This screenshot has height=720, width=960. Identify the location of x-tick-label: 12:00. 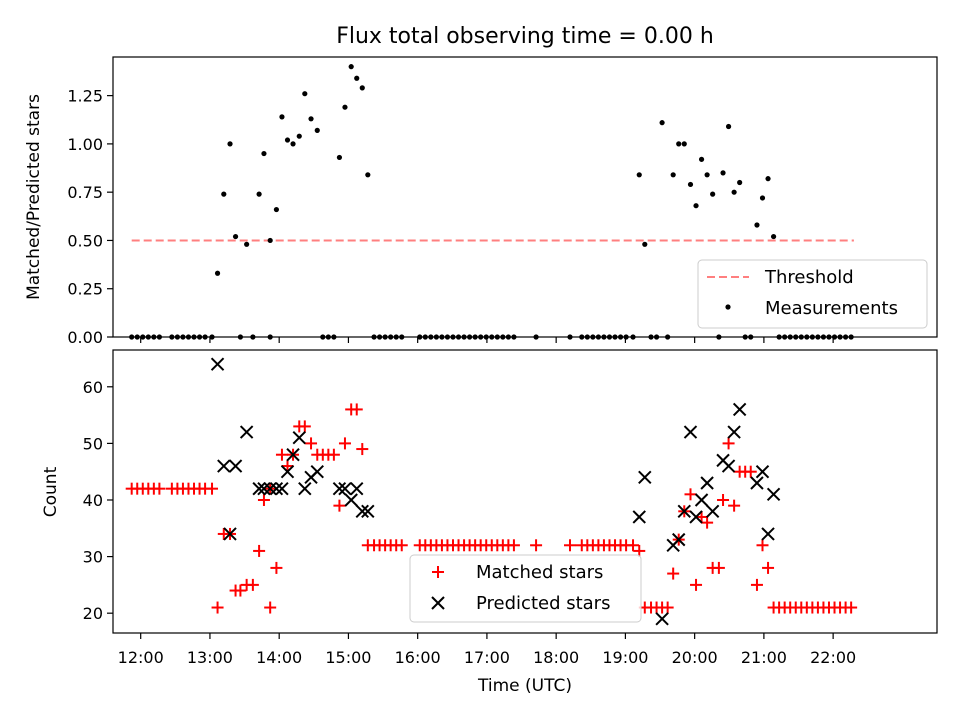
(141, 657).